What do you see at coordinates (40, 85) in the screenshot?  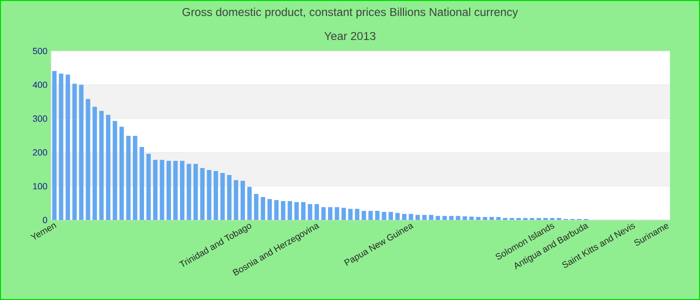 I see `y-tick-label: 400` at bounding box center [40, 85].